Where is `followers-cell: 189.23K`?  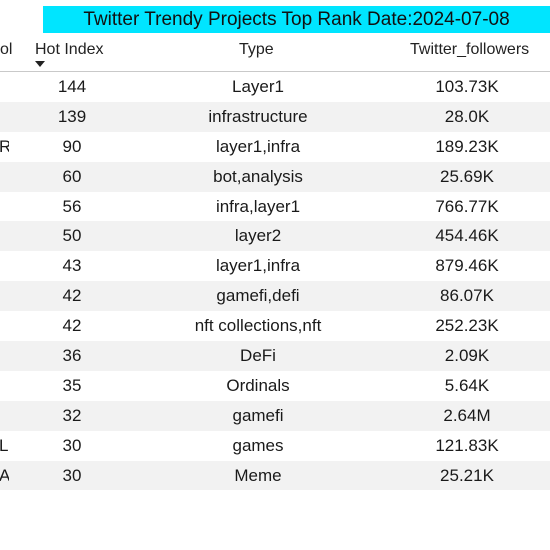
followers-cell: 189.23K is located at coordinates (467, 146).